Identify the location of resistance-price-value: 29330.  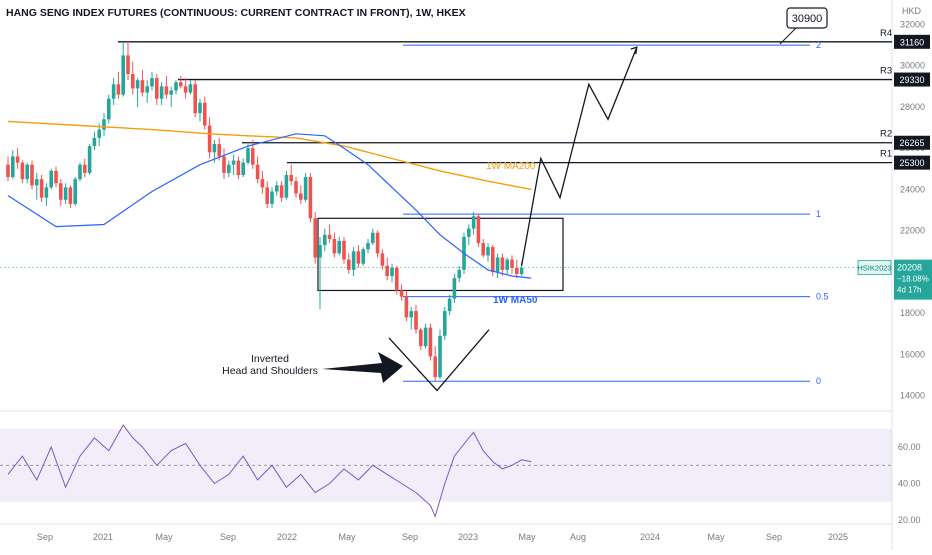
(911, 80).